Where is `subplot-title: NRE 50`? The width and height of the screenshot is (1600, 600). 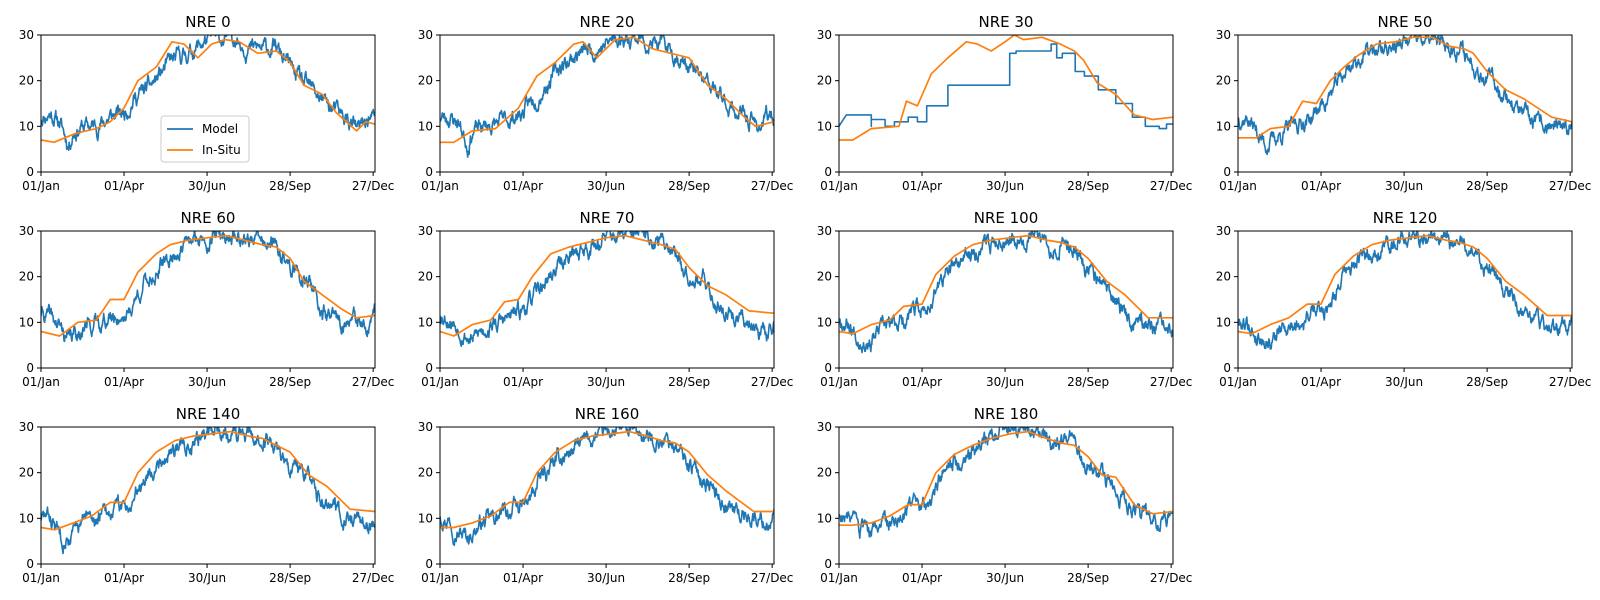 subplot-title: NRE 50 is located at coordinates (1405, 22).